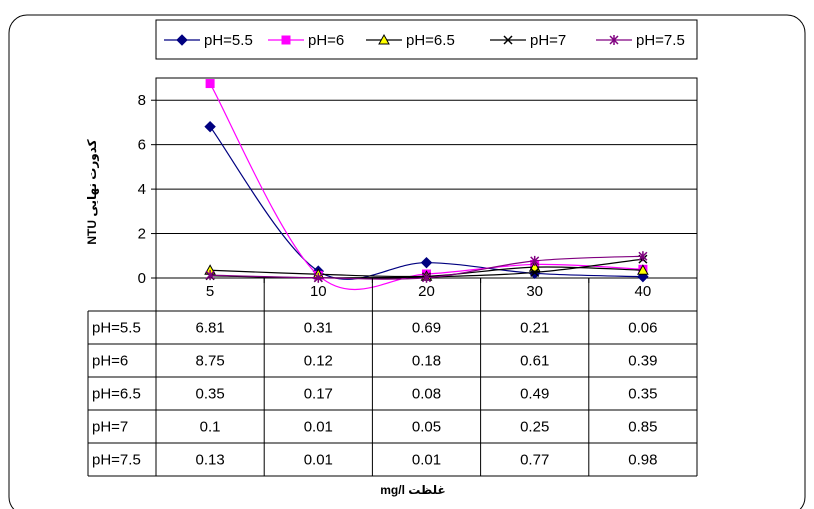  I want to click on table-row-header: pH=5.5, so click(116, 328).